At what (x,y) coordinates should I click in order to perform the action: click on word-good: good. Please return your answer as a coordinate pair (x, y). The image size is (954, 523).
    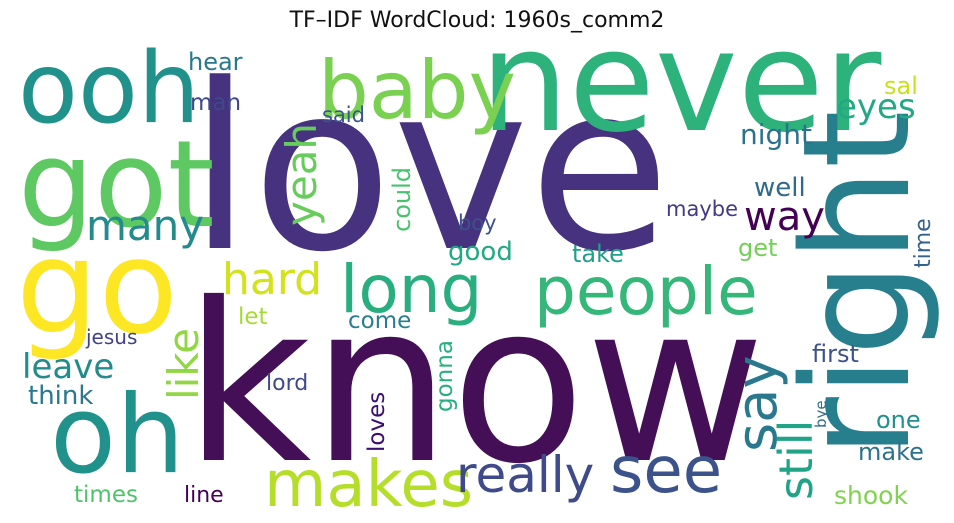
    Looking at the image, I should click on (480, 252).